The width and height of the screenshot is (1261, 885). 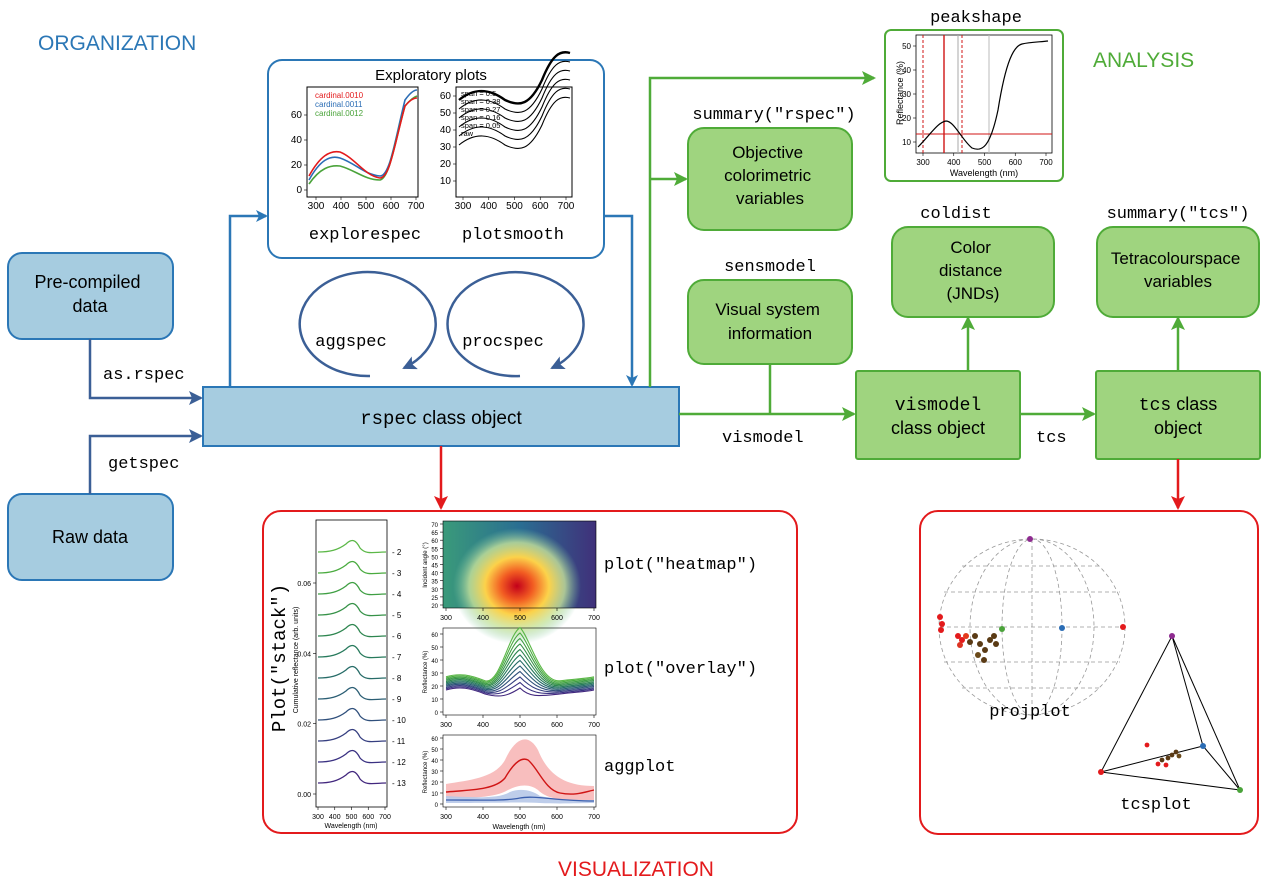 I want to click on rspec-node: rspec class object, so click(x=441, y=416).